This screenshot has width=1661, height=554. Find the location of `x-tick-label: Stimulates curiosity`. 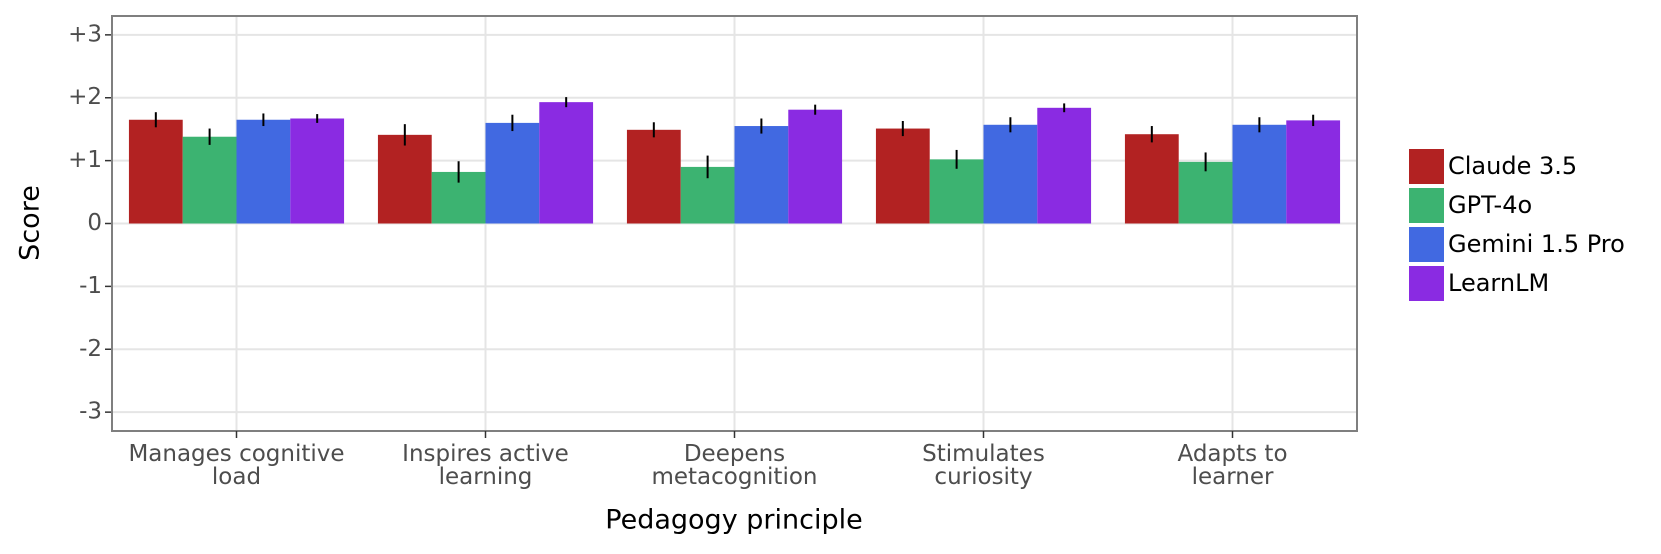

x-tick-label: Stimulates curiosity is located at coordinates (983, 465).